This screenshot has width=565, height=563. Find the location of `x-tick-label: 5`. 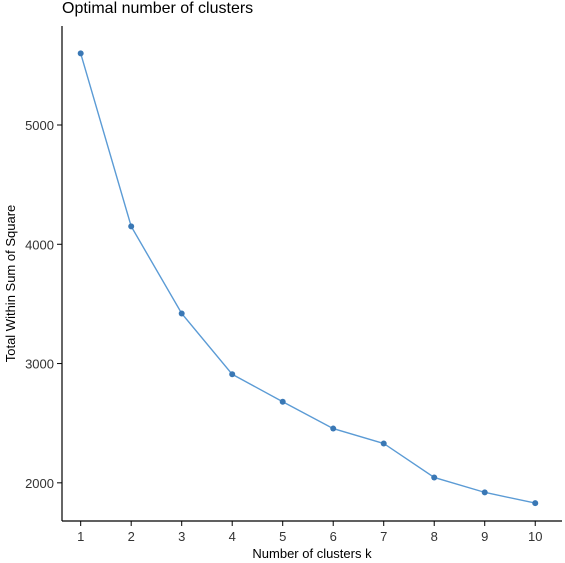

x-tick-label: 5 is located at coordinates (282, 536).